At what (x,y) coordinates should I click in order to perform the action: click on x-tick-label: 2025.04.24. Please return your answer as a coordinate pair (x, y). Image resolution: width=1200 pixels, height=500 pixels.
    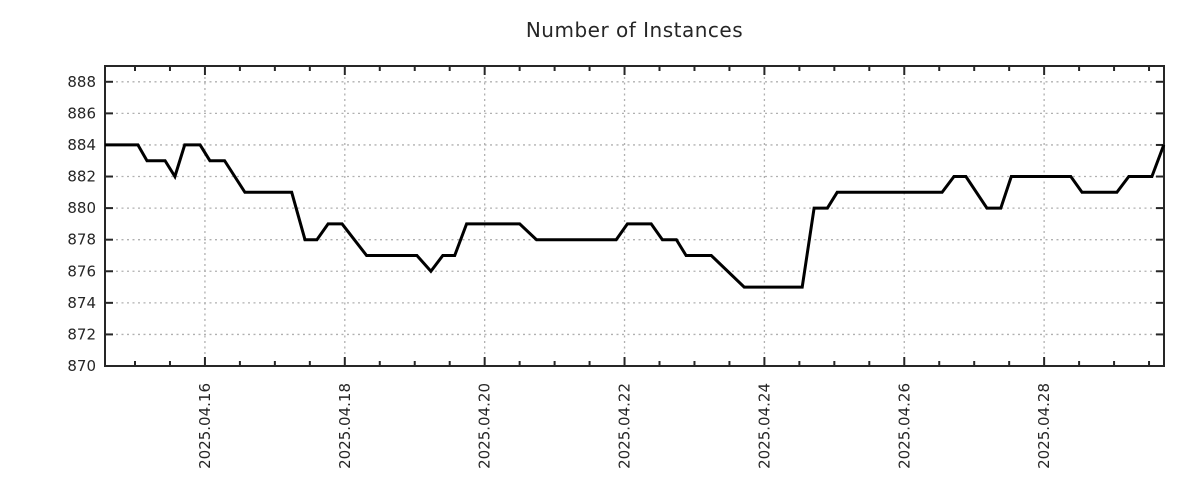
    Looking at the image, I should click on (764, 426).